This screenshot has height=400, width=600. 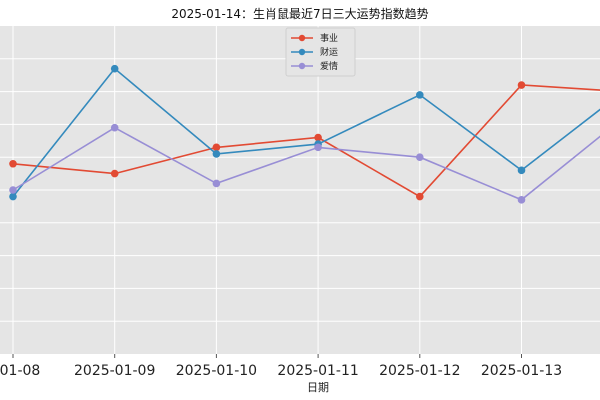 I want to click on x-axis-label: 日期, so click(x=318, y=387).